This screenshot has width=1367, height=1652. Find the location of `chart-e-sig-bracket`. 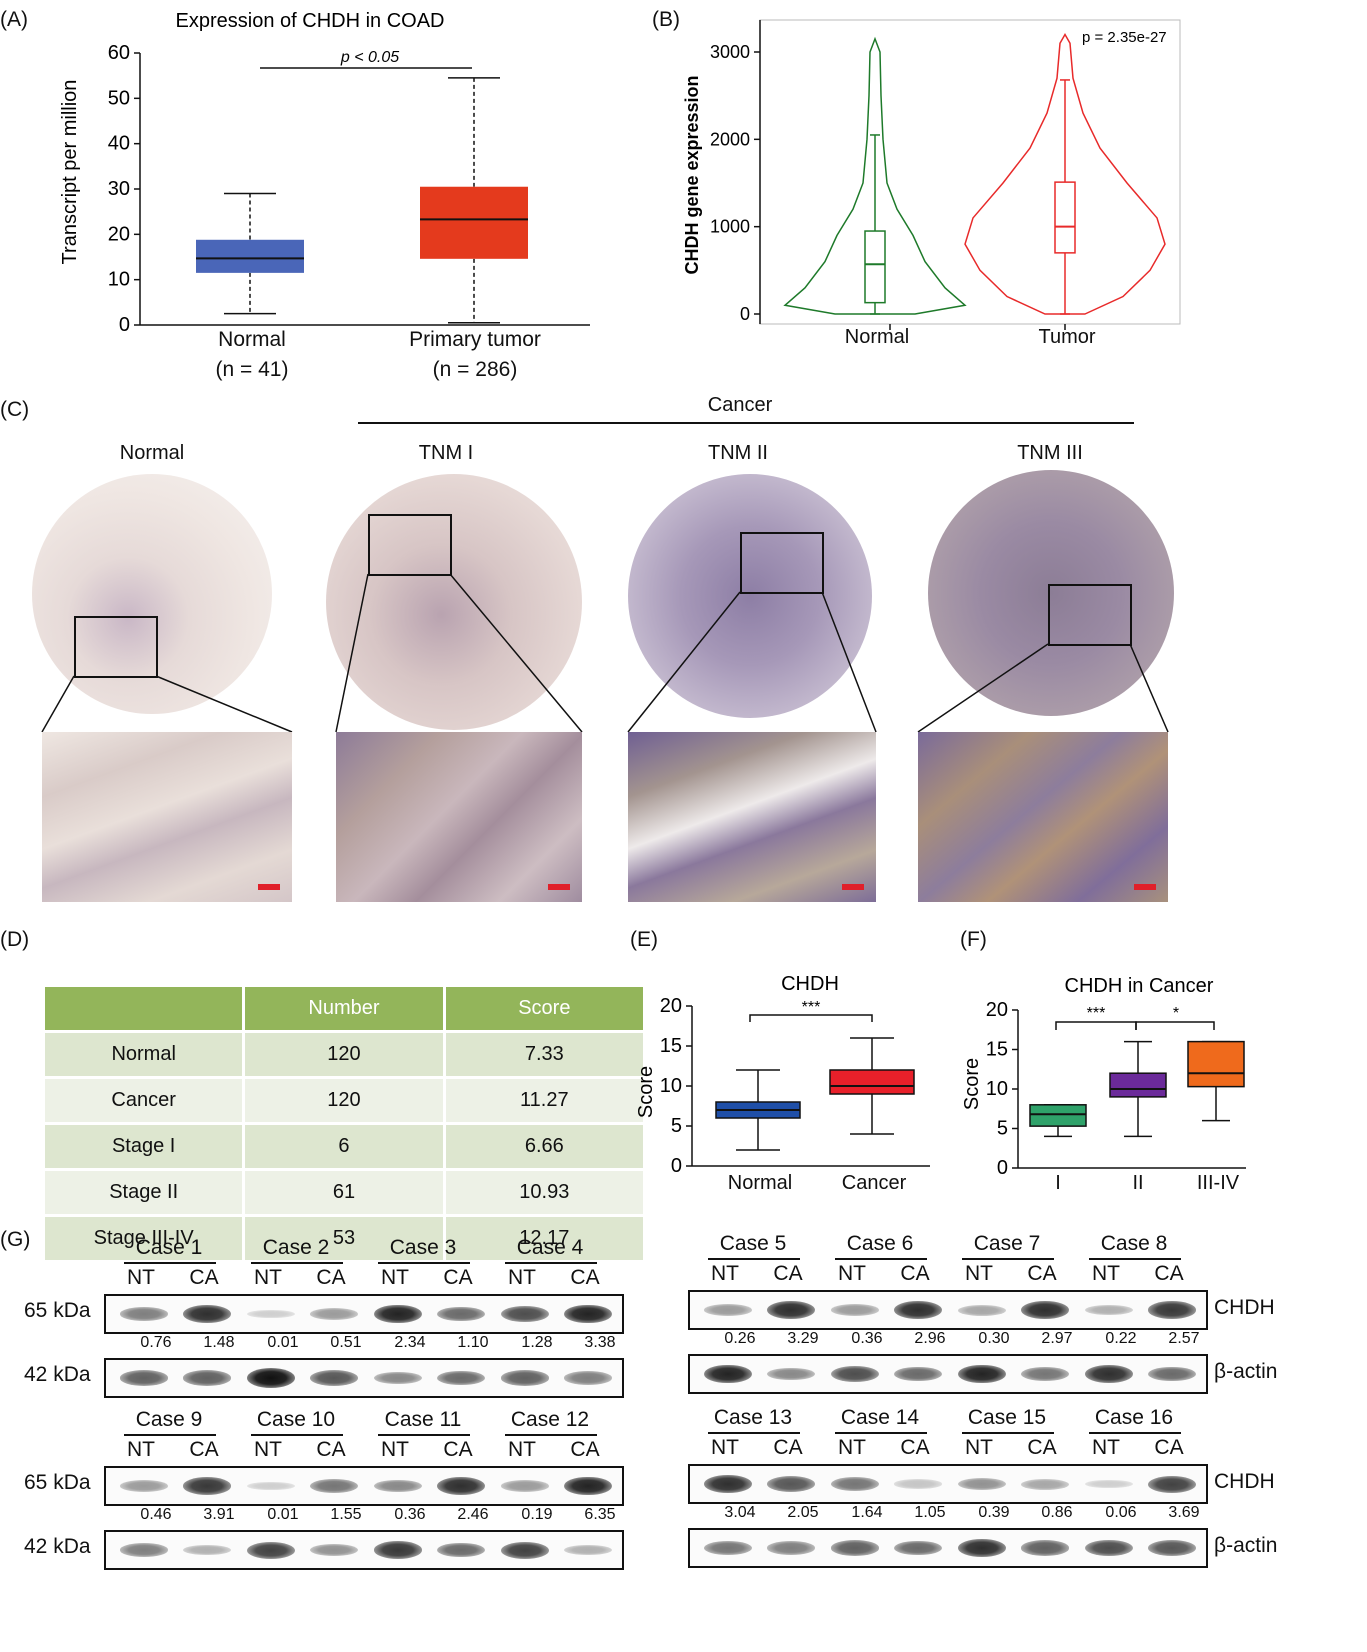

chart-e-sig-bracket is located at coordinates (811, 1018).